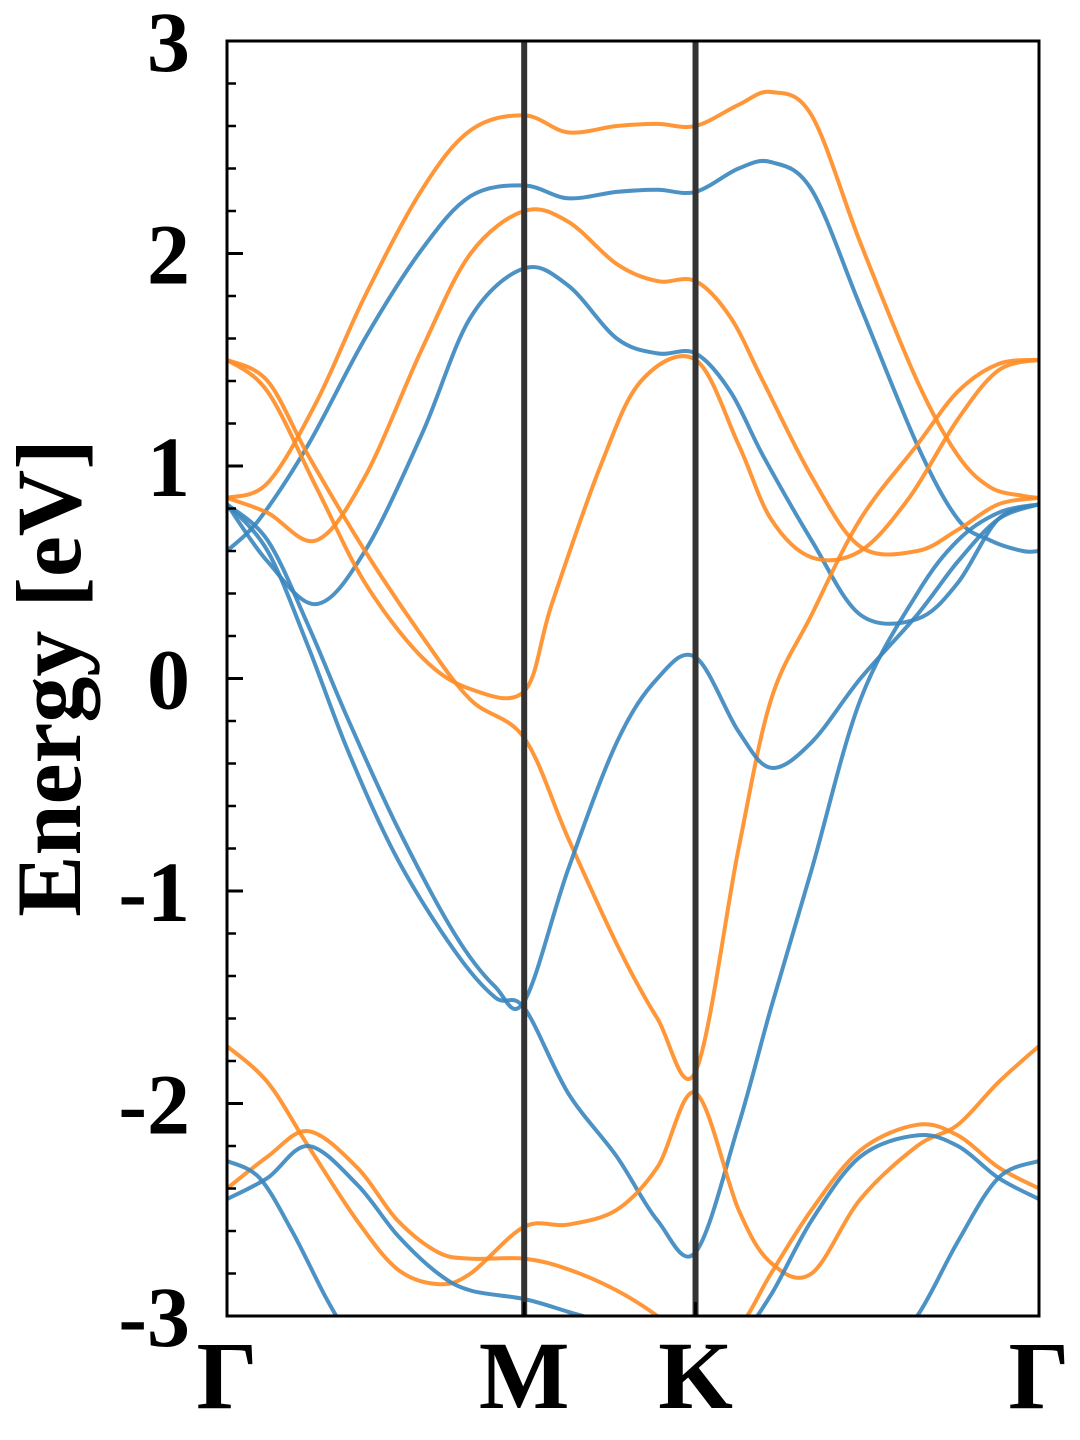  Describe the element at coordinates (50, 678) in the screenshot. I see `y-axis-label: Energy [eV]` at that location.